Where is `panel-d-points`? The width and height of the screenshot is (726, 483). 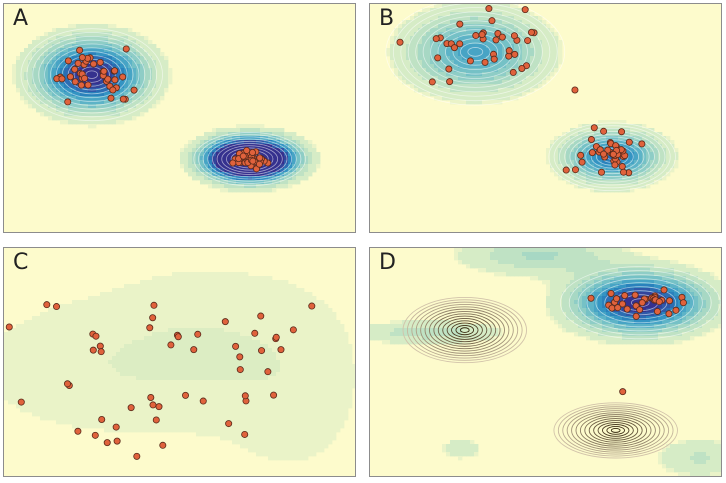 panel-d-points is located at coordinates (637, 341).